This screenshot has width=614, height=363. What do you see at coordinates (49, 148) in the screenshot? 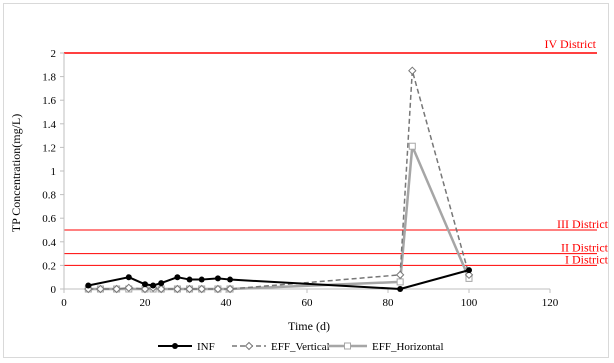
I see `y-tick-label: 1.2` at bounding box center [49, 148].